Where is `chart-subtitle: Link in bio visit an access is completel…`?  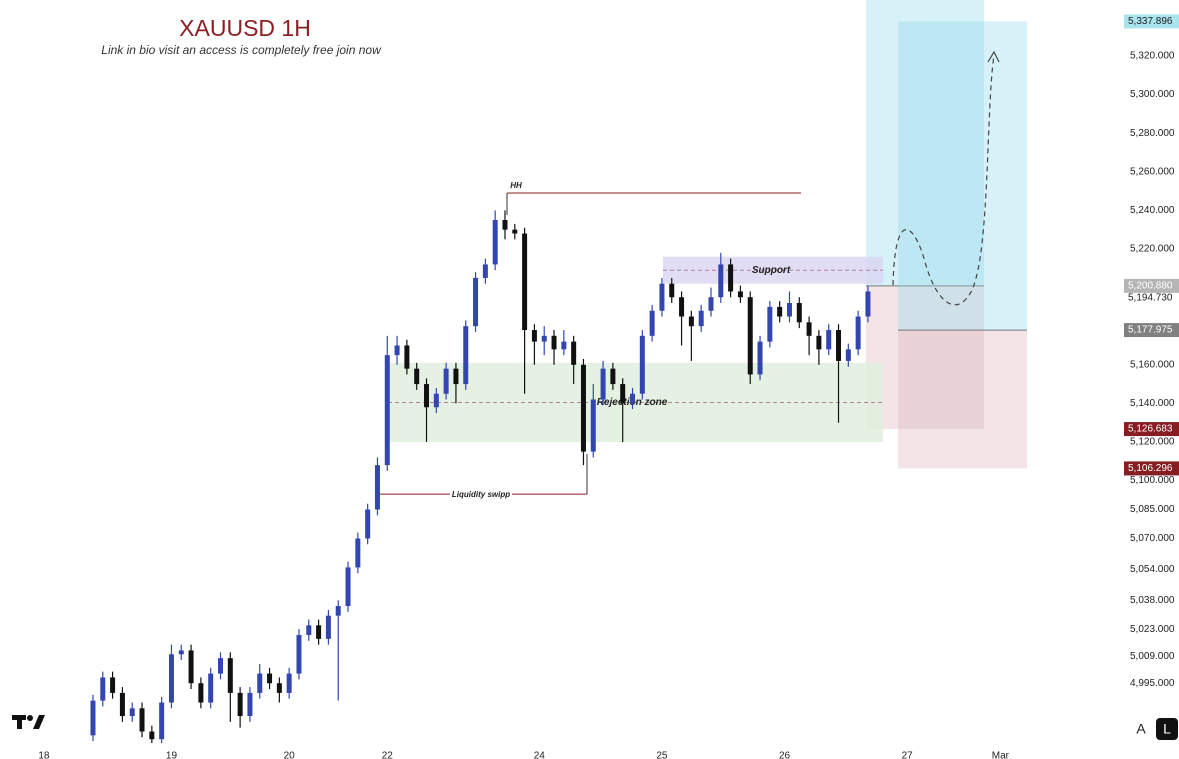 chart-subtitle: Link in bio visit an access is completel… is located at coordinates (241, 50).